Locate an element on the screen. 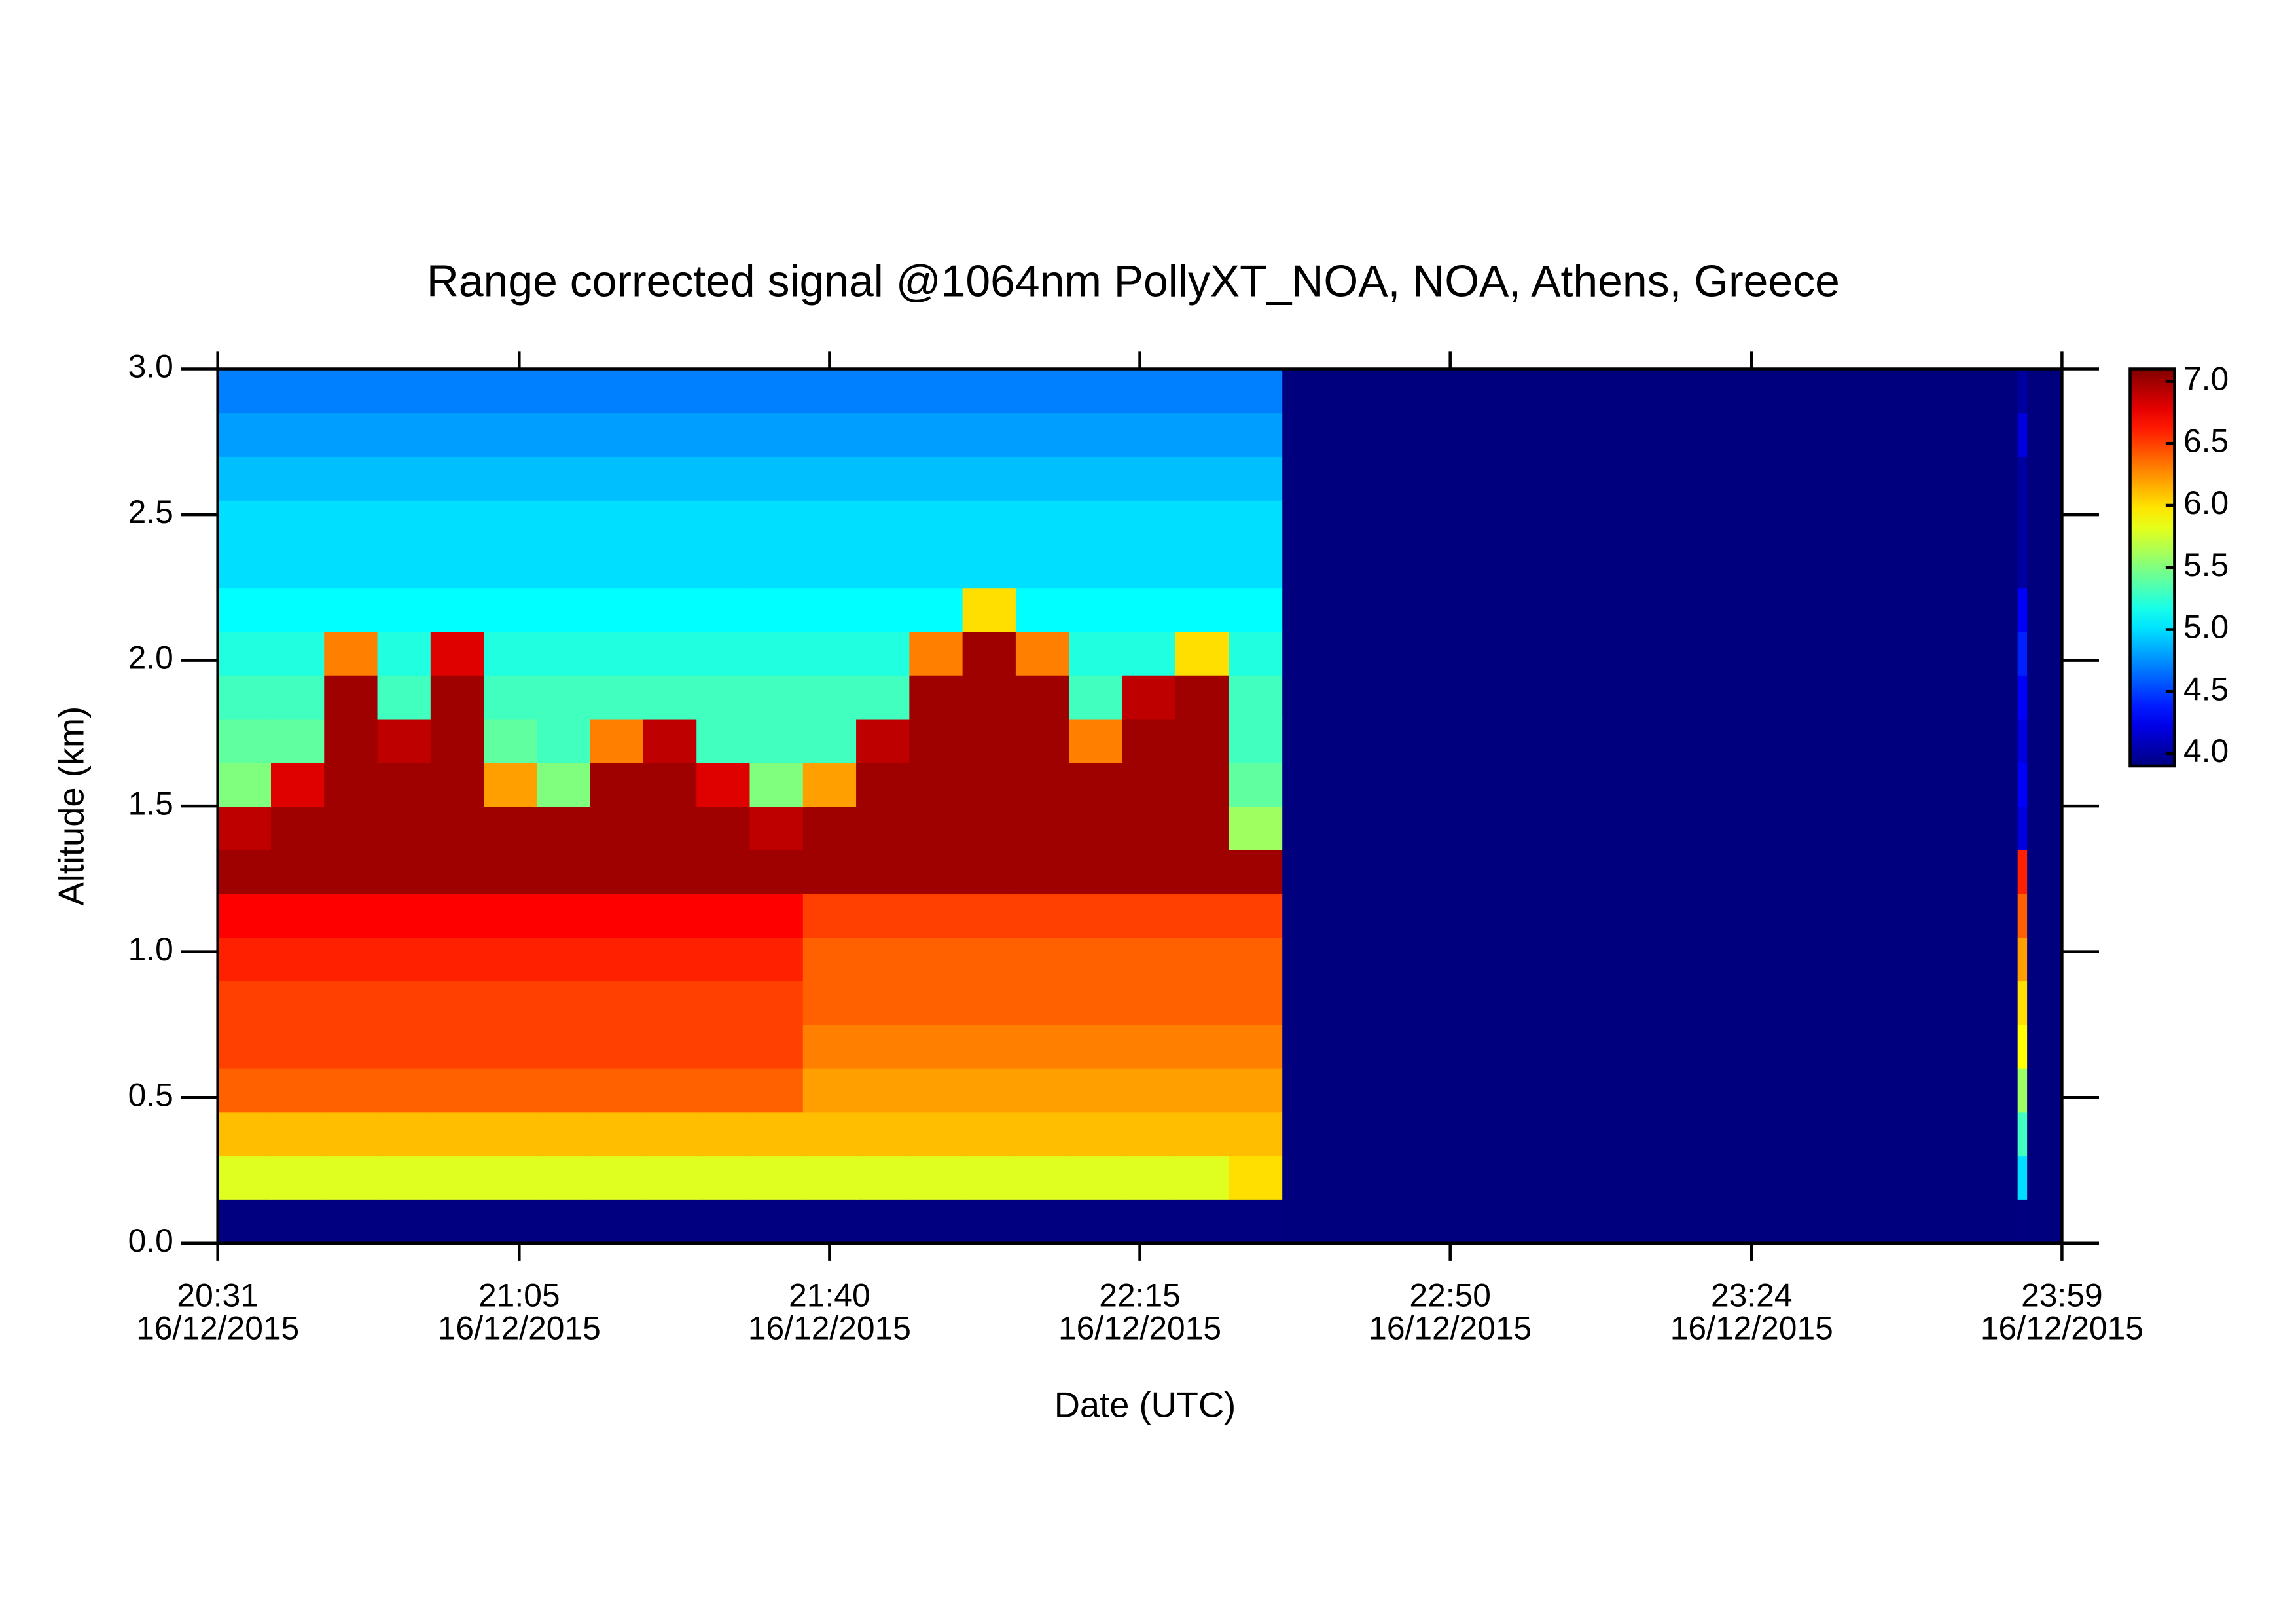 This screenshot has height=1623, width=2296. x-tick-label: 21:40 is located at coordinates (829, 1295).